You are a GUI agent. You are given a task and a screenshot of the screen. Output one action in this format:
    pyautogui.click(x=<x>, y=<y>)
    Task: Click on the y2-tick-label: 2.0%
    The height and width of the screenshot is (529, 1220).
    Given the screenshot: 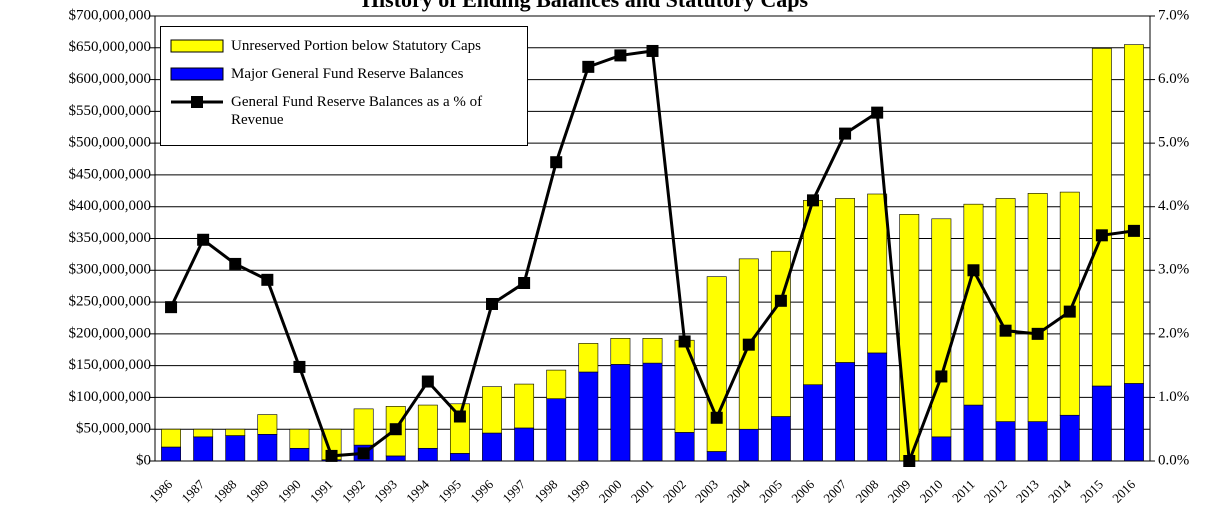 What is the action you would take?
    pyautogui.click(x=1173, y=333)
    